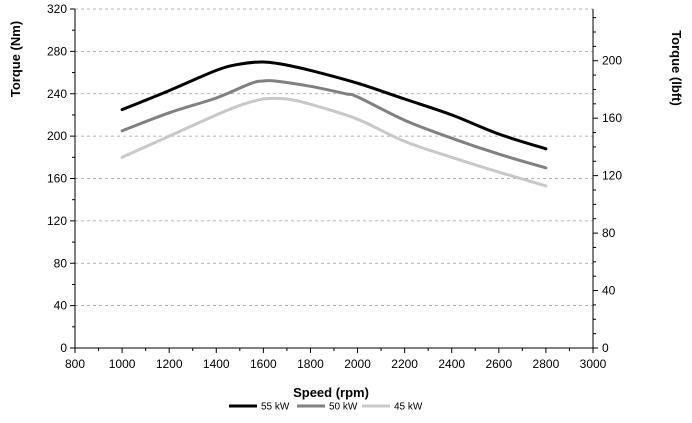 The height and width of the screenshot is (423, 692). Describe the element at coordinates (546, 364) in the screenshot. I see `x-tick-label: 2800` at that location.